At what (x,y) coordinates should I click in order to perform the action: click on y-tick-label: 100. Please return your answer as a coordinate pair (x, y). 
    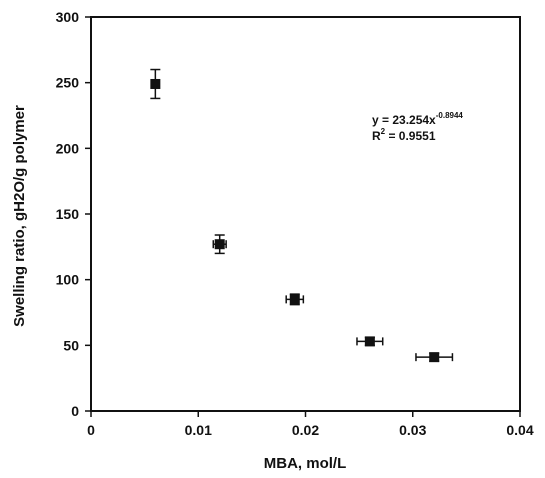
    Looking at the image, I should click on (68, 280).